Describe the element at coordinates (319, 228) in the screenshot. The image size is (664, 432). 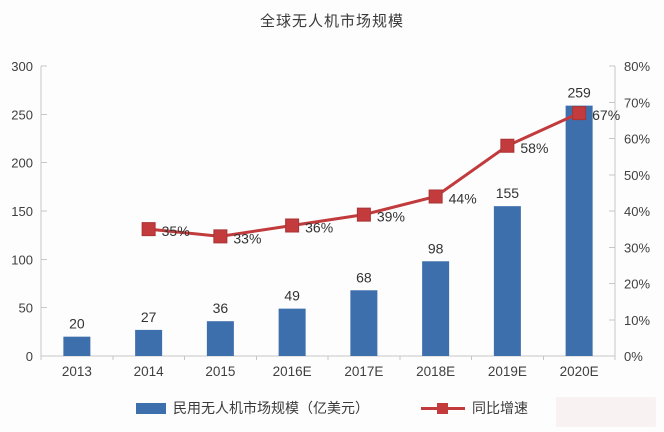
I see `line-value-label: 36%` at that location.